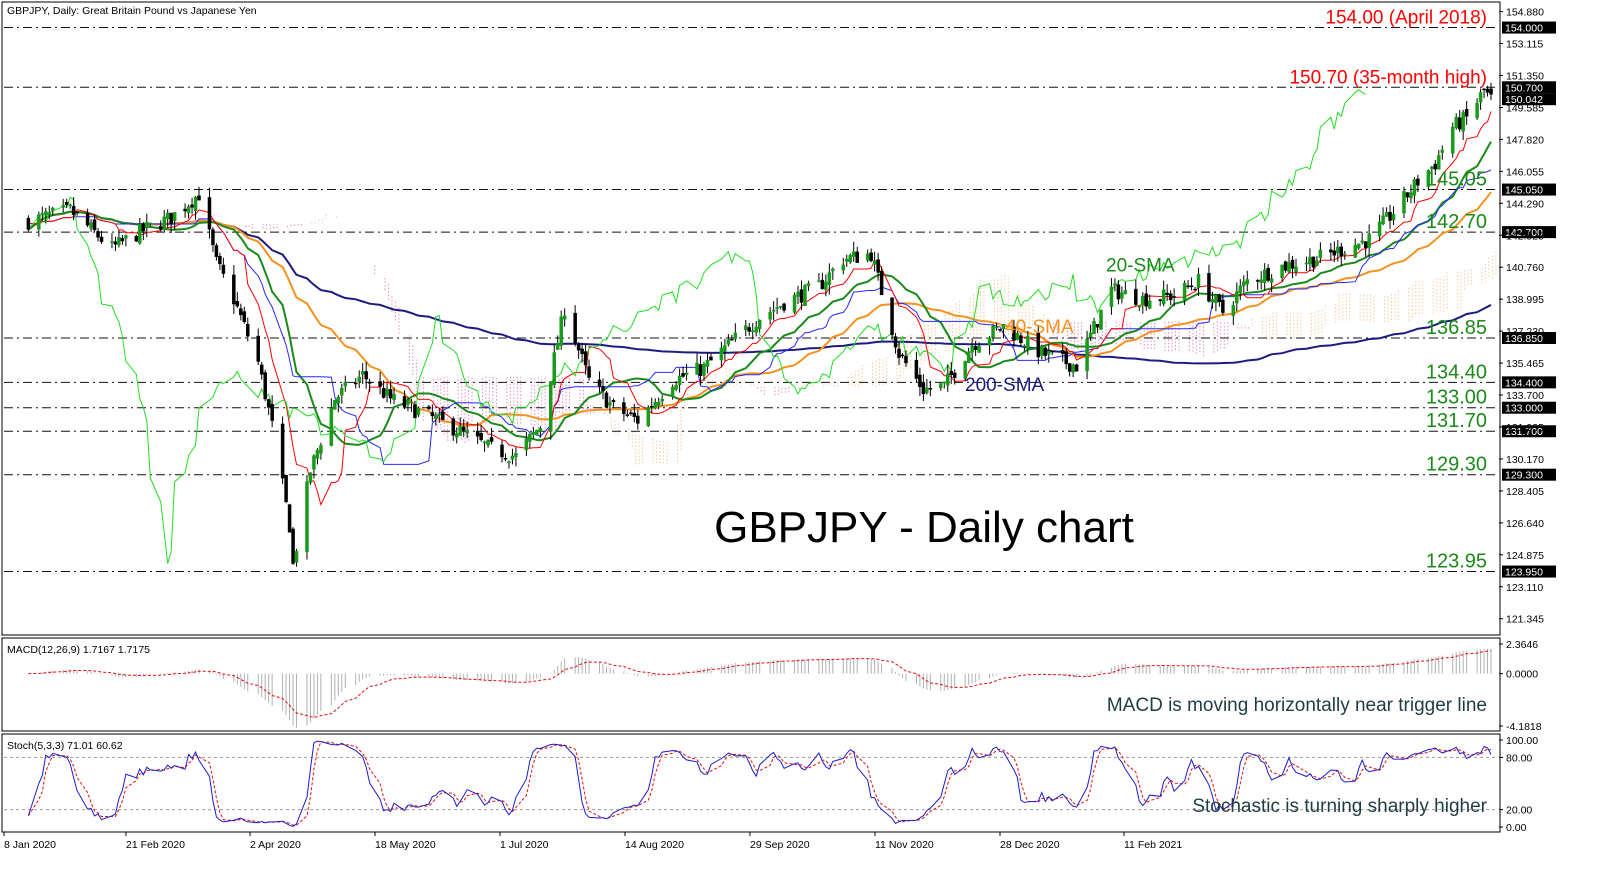 The image size is (1607, 882). I want to click on level-label: 145.05, so click(1456, 180).